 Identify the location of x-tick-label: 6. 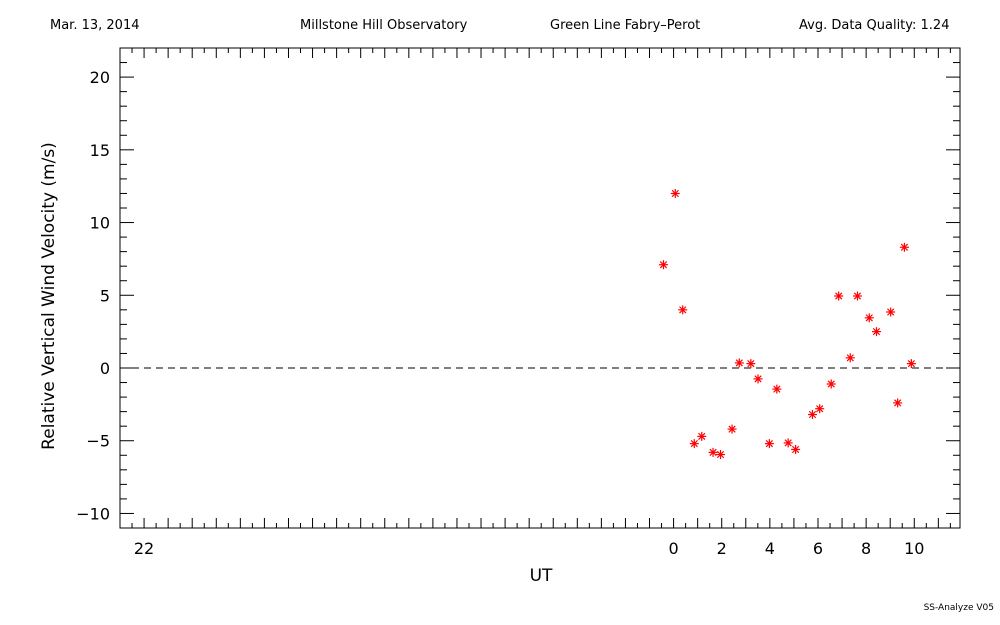
(818, 548).